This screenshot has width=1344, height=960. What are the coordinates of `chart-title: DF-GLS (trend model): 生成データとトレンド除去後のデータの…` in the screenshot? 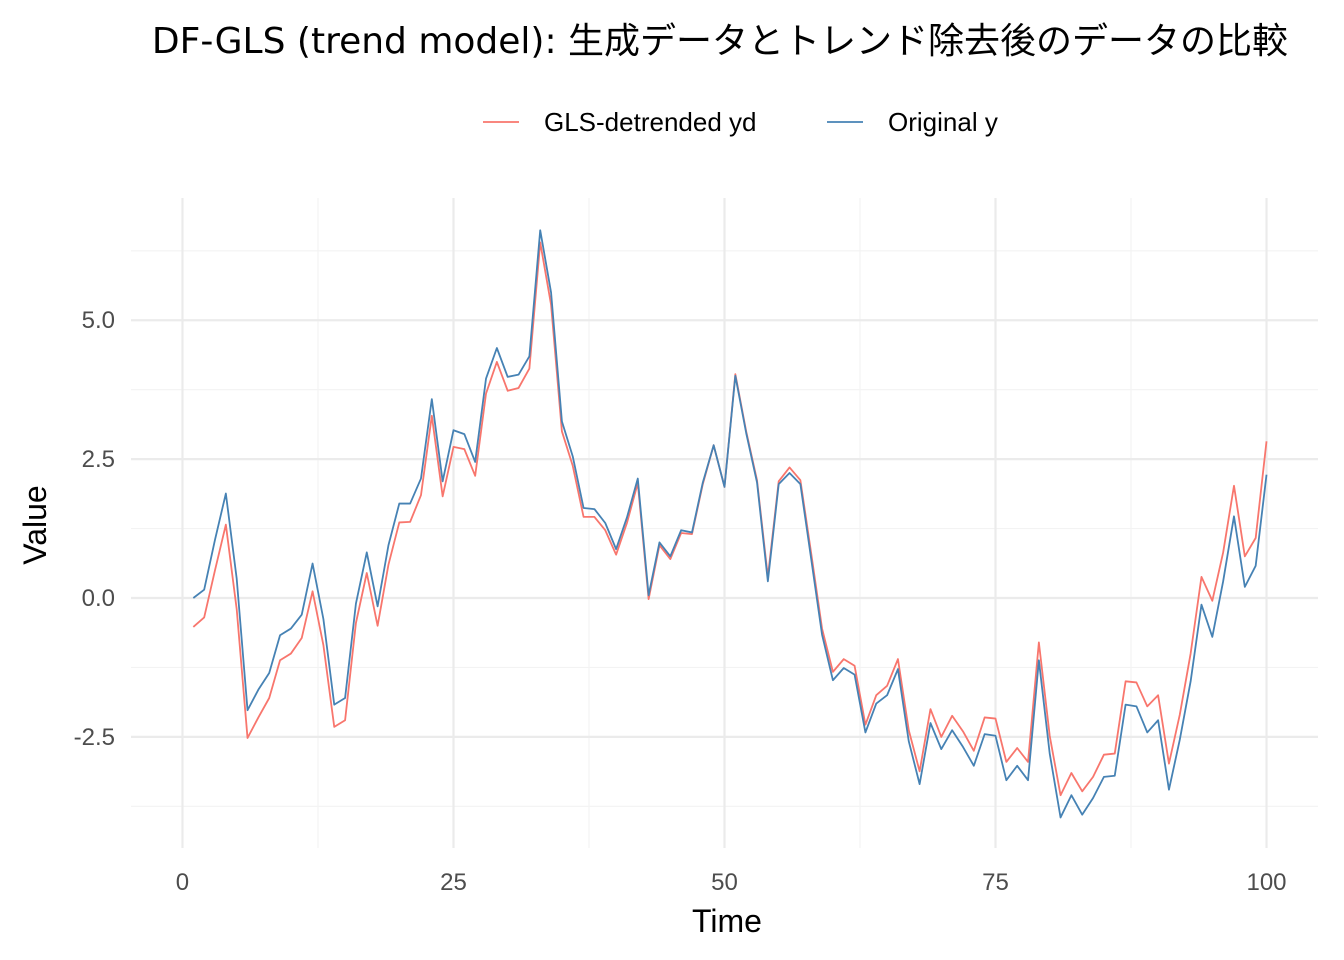 It's located at (720, 41).